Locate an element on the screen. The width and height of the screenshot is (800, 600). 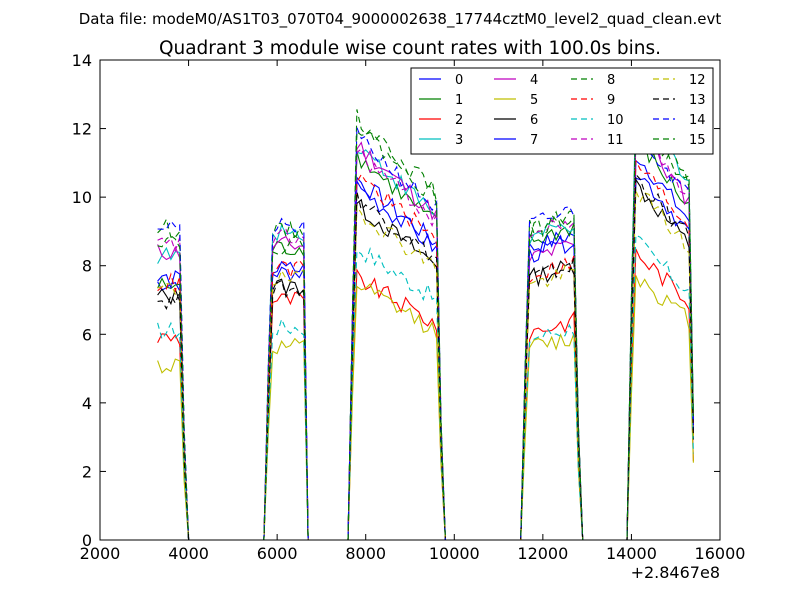
legend-label: 15 is located at coordinates (697, 140).